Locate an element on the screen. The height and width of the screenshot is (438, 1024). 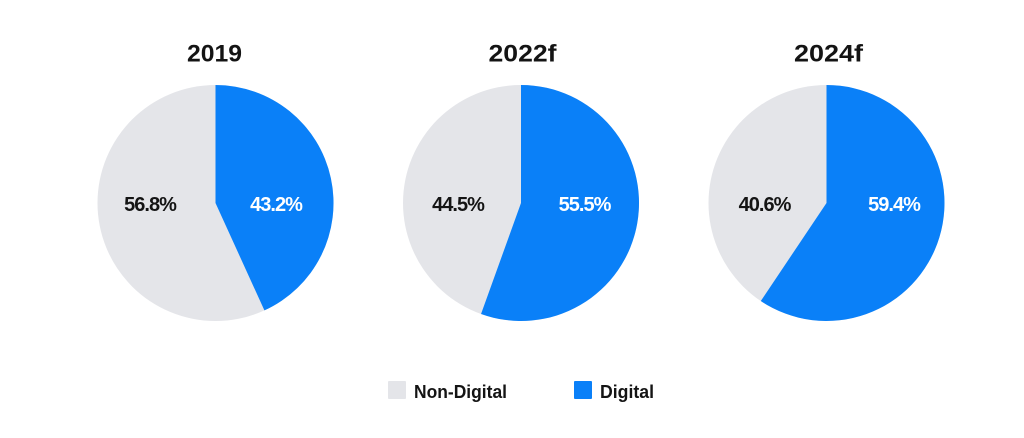
svg-text: Non-Digital is located at coordinates (460, 392).